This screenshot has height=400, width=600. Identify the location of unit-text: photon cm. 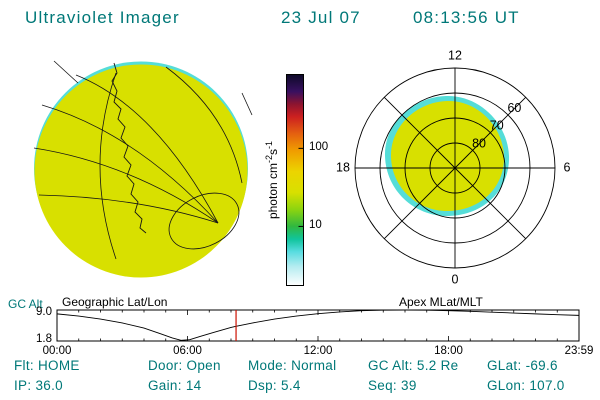
(273, 191).